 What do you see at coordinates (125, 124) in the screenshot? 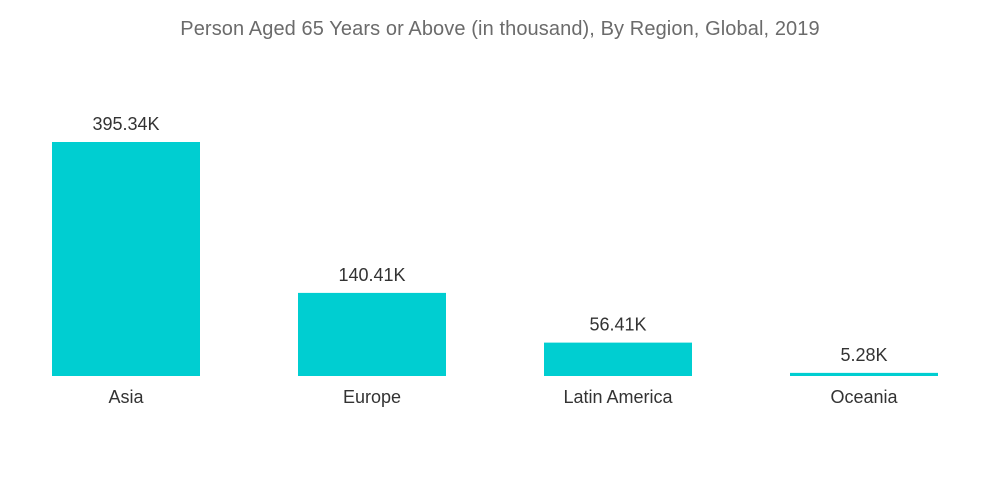
I see `data-label-asia: 395.34K` at bounding box center [125, 124].